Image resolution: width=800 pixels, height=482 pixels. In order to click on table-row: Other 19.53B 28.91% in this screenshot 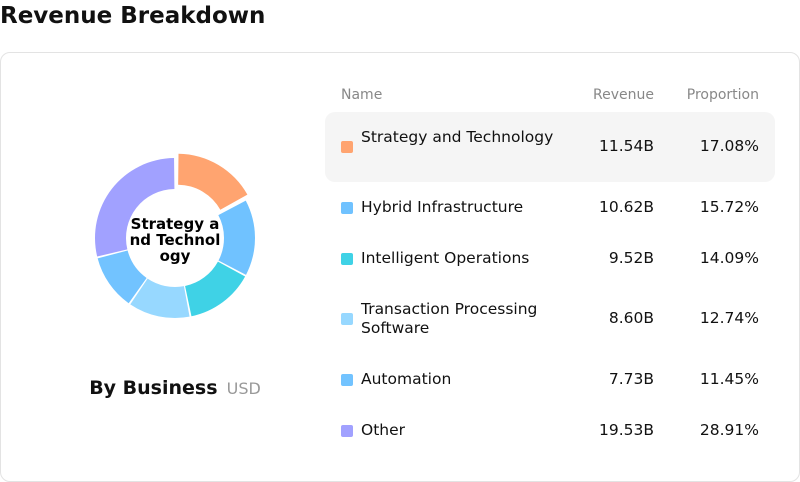, I will do `click(550, 430)`.